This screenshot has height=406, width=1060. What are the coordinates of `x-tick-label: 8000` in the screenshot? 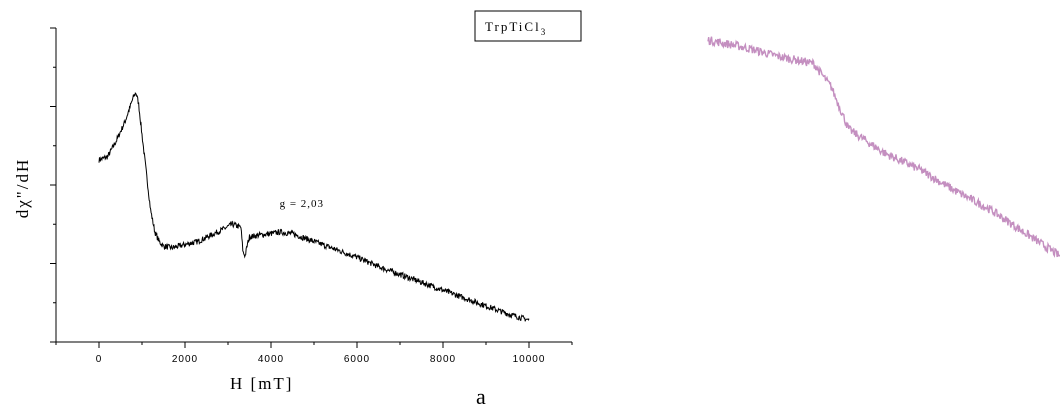 It's located at (443, 359).